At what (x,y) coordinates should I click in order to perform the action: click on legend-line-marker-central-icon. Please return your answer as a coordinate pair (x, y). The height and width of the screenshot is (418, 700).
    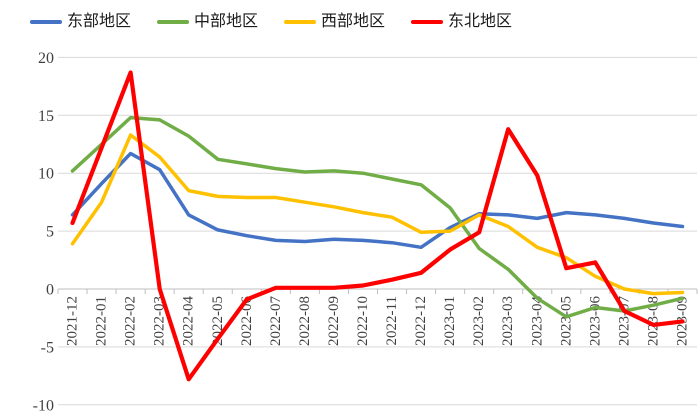
    Looking at the image, I should click on (173, 22).